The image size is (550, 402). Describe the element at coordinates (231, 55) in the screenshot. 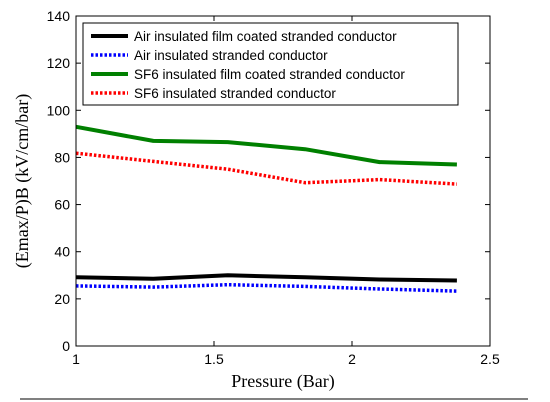

I see `legend-label-2: Air insulated stranded conductor` at that location.